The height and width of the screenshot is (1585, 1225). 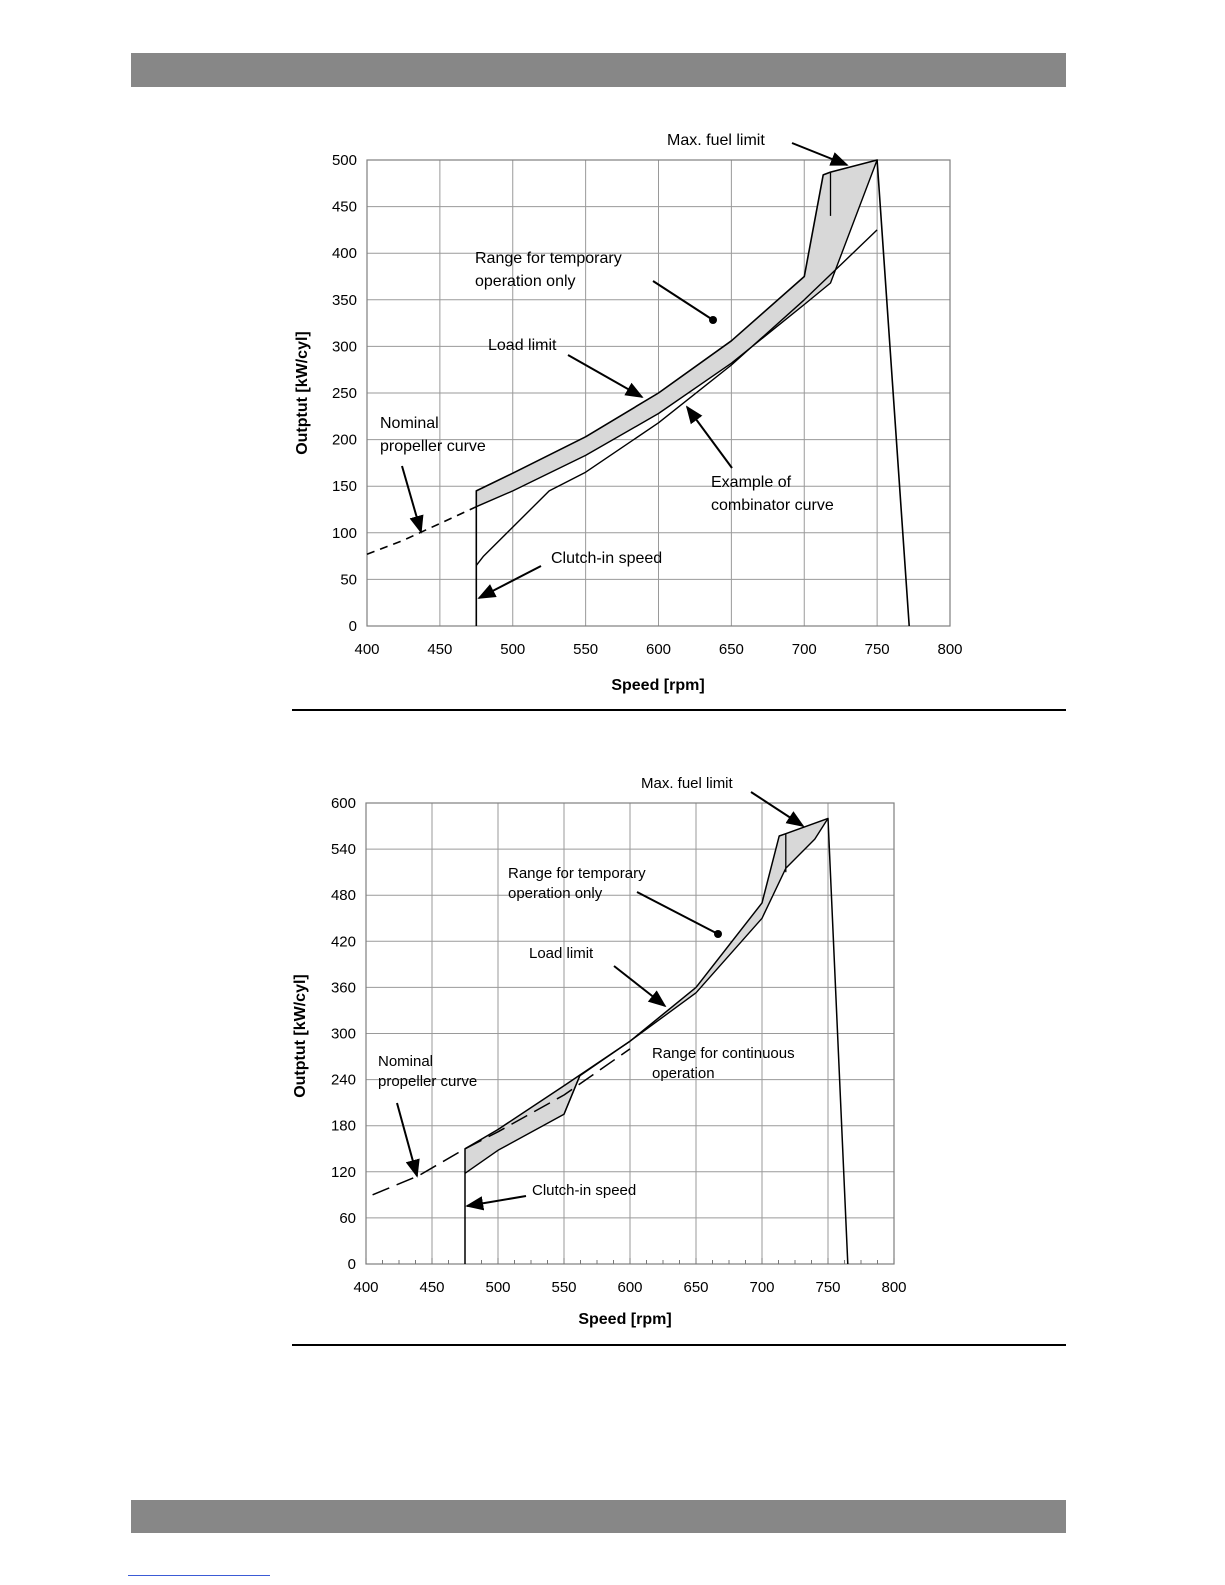 I want to click on chart2-series-load-limit, so click(x=646, y=996).